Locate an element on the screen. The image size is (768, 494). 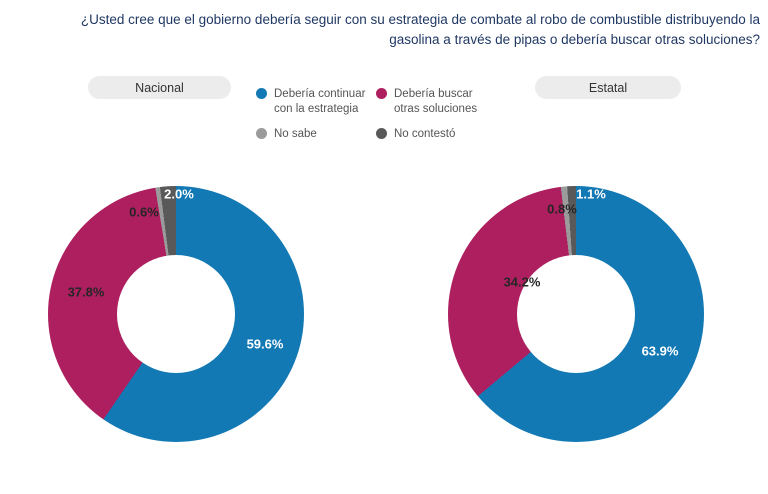
legend-item-no-sabe: No sabe is located at coordinates (316, 134).